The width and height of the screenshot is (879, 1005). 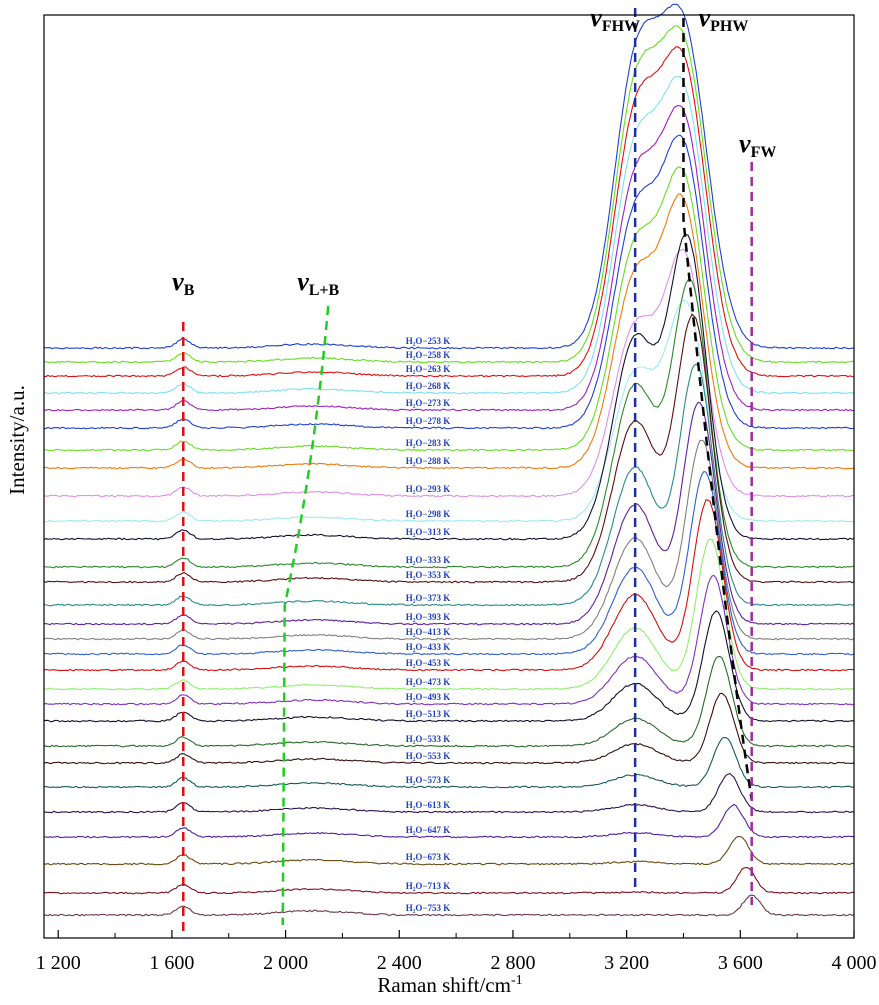 What do you see at coordinates (428, 886) in the screenshot?
I see `series-label: H₂O−713 K` at bounding box center [428, 886].